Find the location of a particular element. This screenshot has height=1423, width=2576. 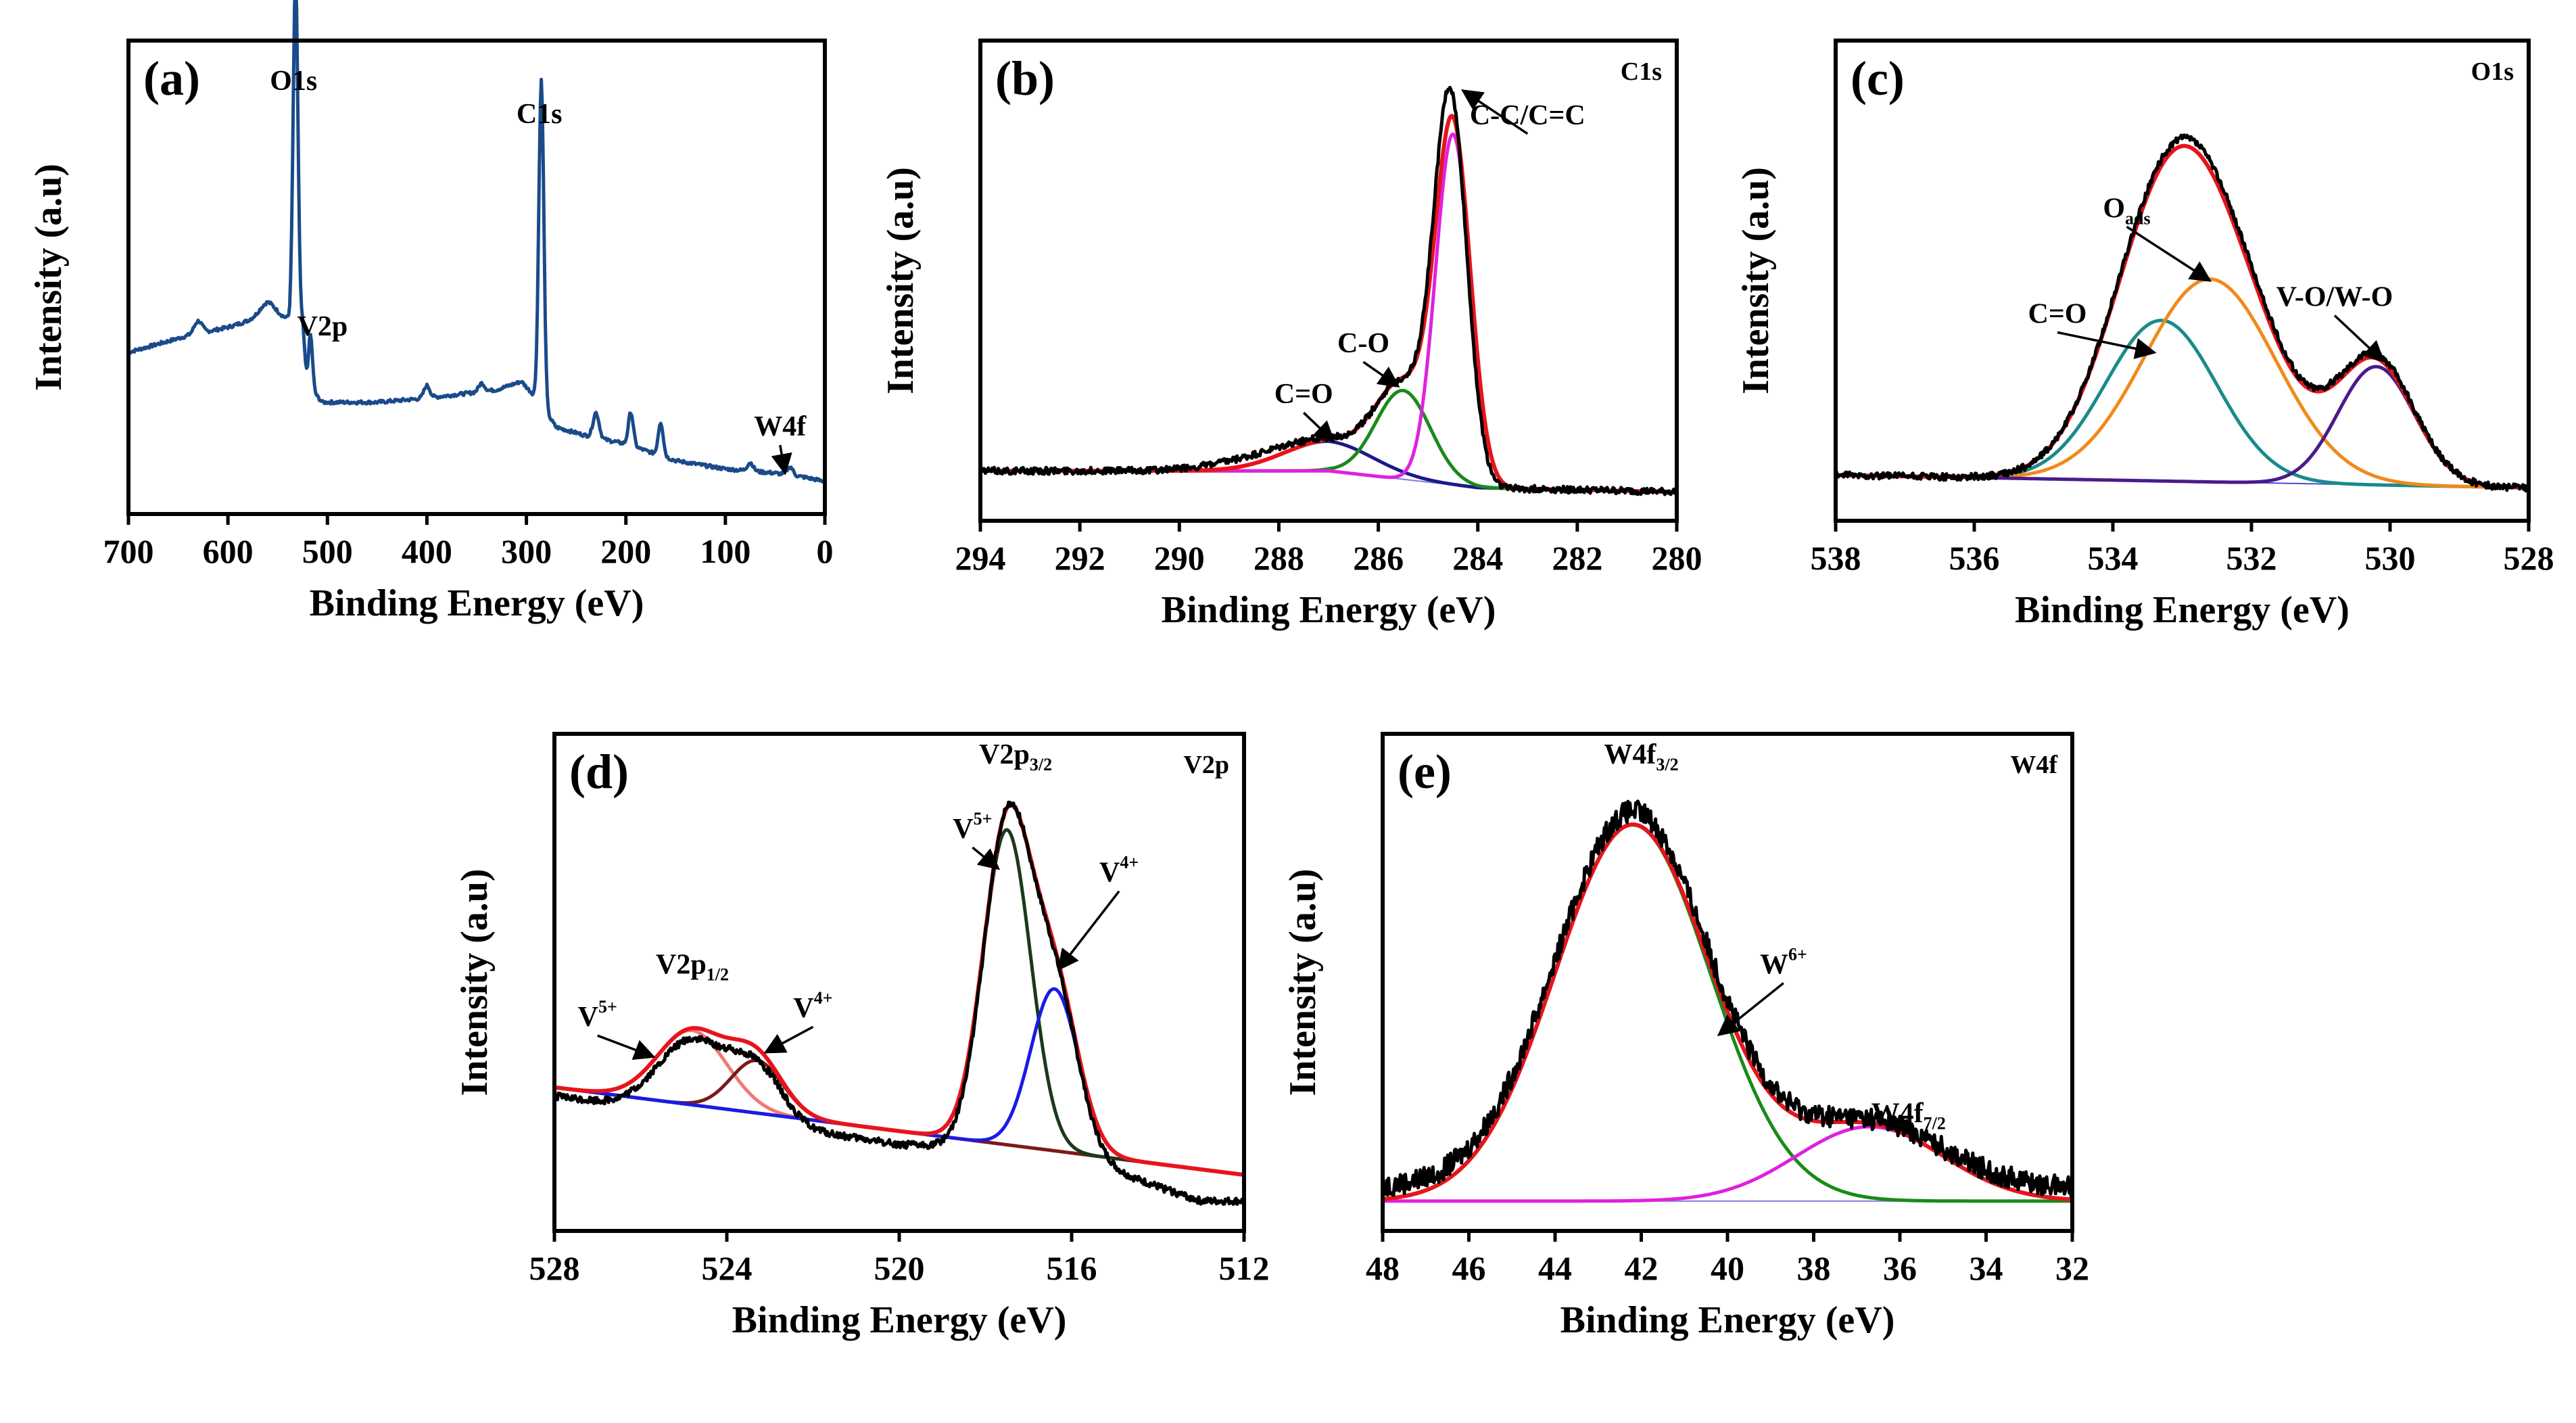

series-line-envelope is located at coordinates (1727, 1012).